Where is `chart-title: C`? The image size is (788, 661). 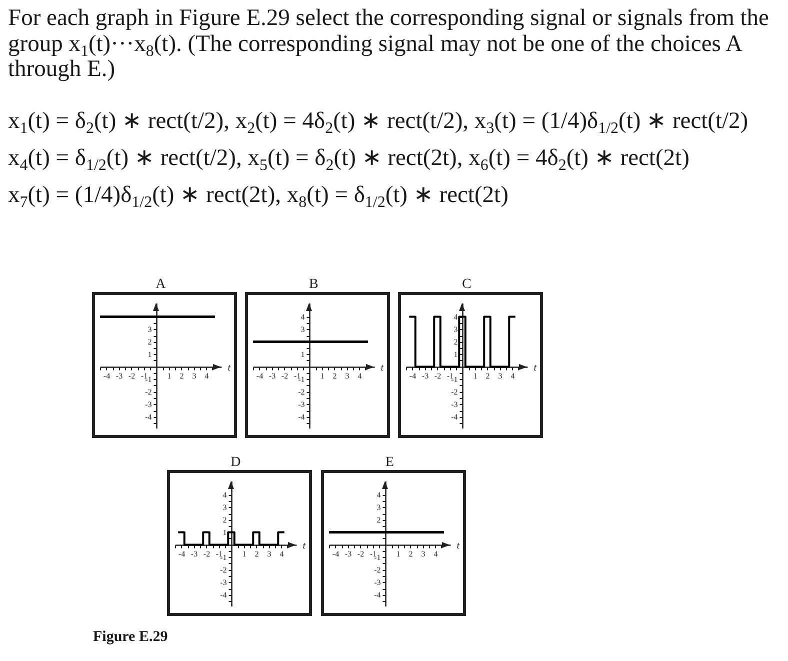 chart-title: C is located at coordinates (467, 284).